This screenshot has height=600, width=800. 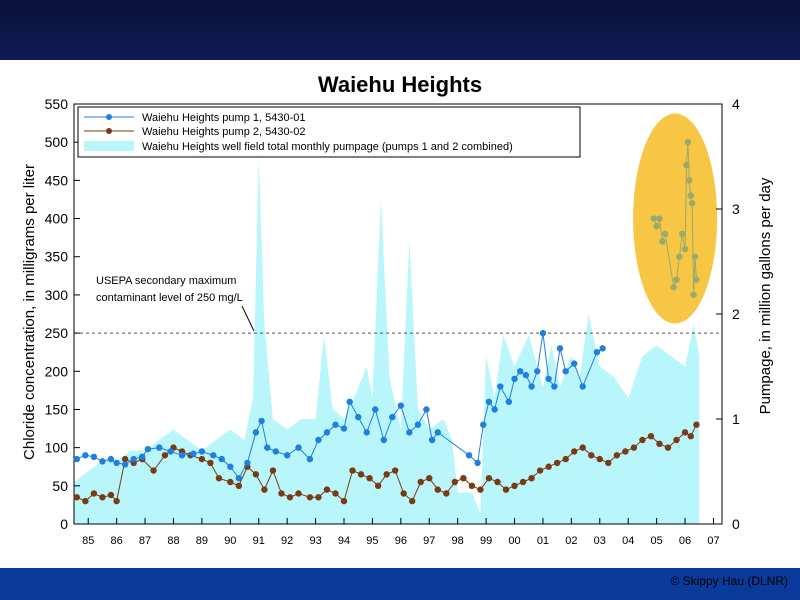 What do you see at coordinates (372, 541) in the screenshot?
I see `x-tick-label: 95` at bounding box center [372, 541].